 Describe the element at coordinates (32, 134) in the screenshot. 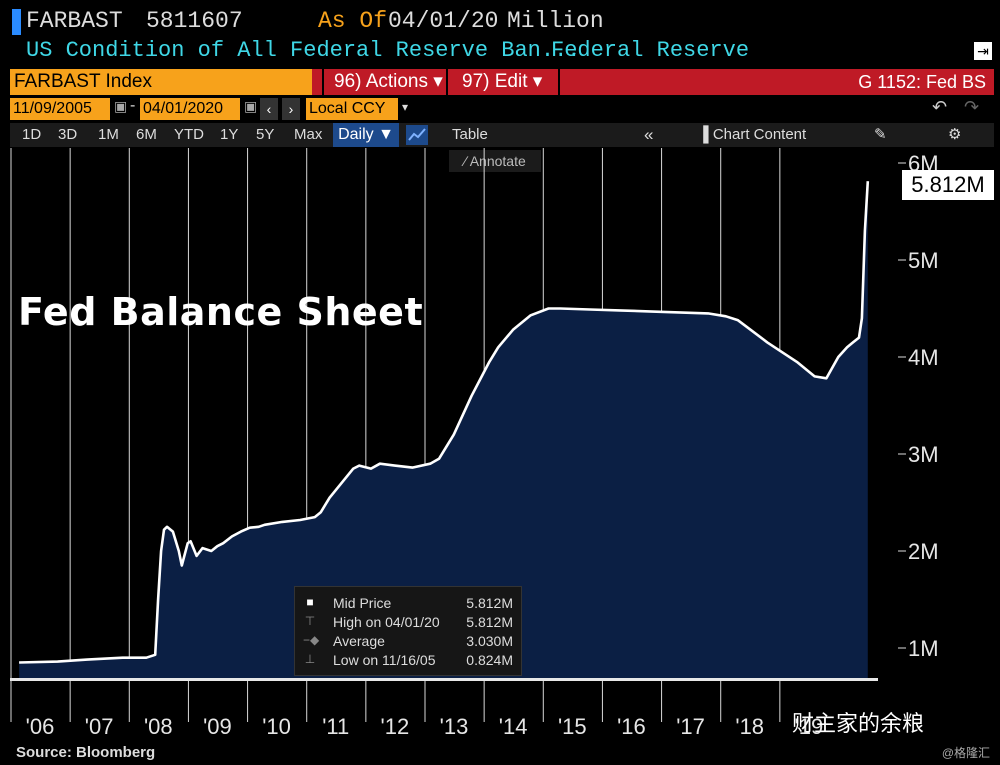

I see `timeframe-1d: 1D` at that location.